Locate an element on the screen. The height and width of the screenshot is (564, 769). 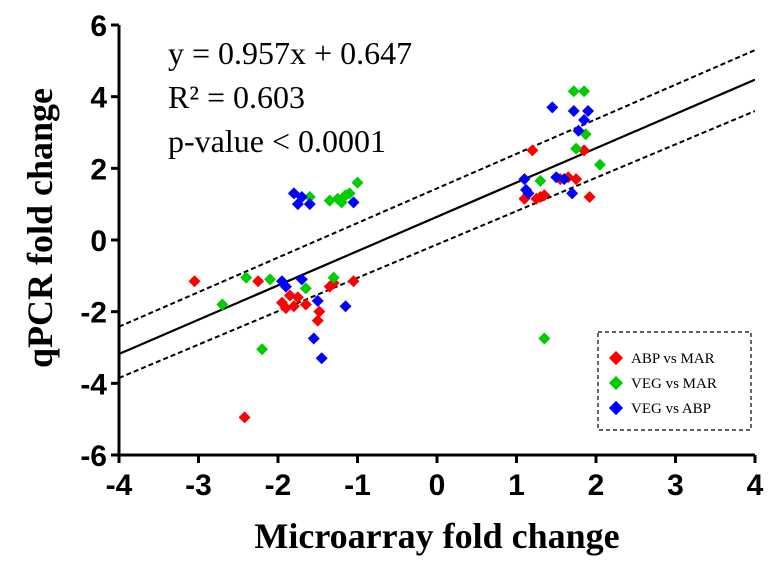
legend-marker-veg-vs-mar is located at coordinates (616, 383).